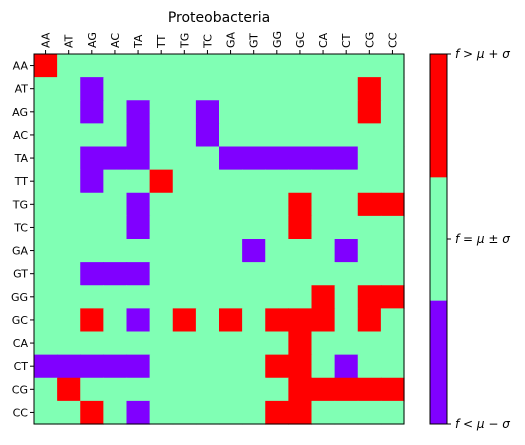  I want to click on heatmap-cell-AA-GT, so click(254, 66).